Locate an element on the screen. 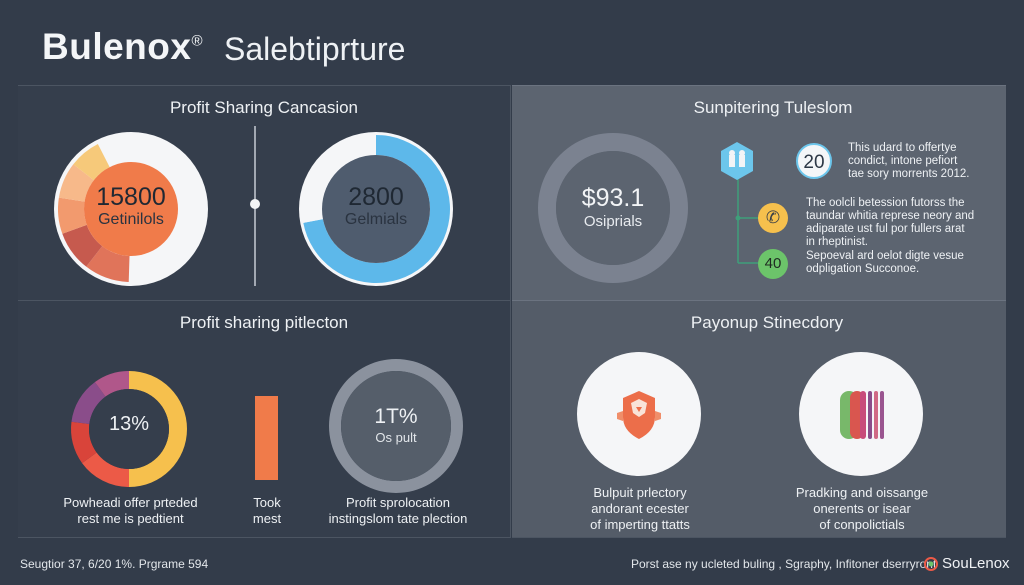 This screenshot has width=1024, height=585. caption-2: Took mest is located at coordinates (267, 510).